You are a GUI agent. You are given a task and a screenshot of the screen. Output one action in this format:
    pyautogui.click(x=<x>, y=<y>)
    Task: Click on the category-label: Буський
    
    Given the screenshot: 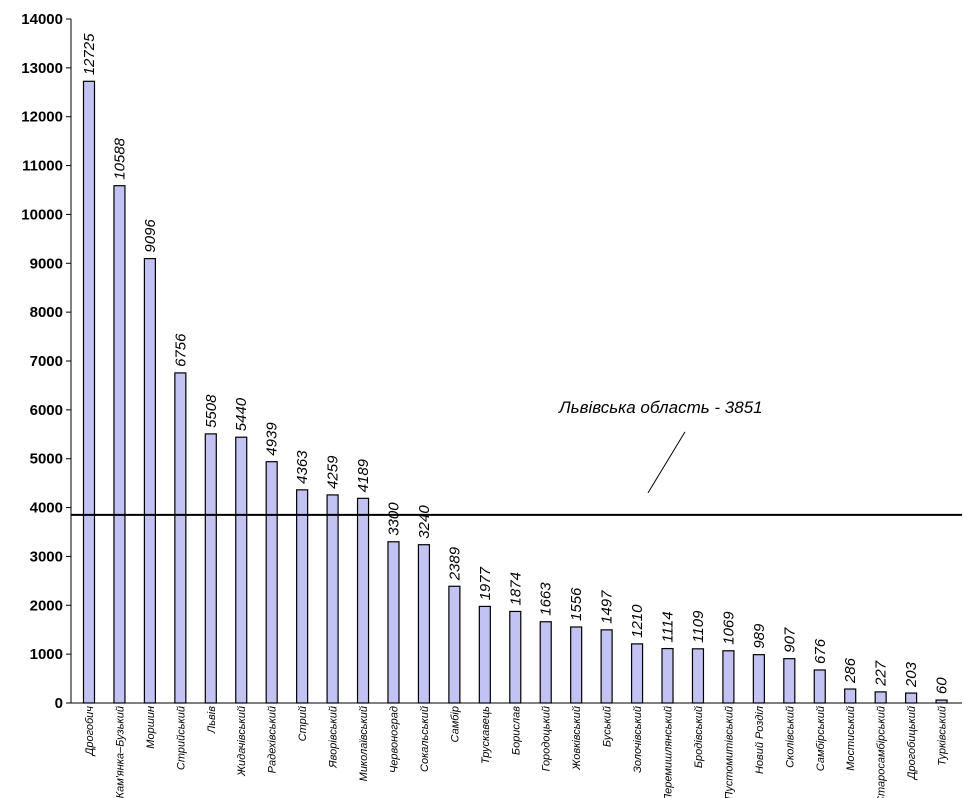 What is the action you would take?
    pyautogui.click(x=608, y=726)
    